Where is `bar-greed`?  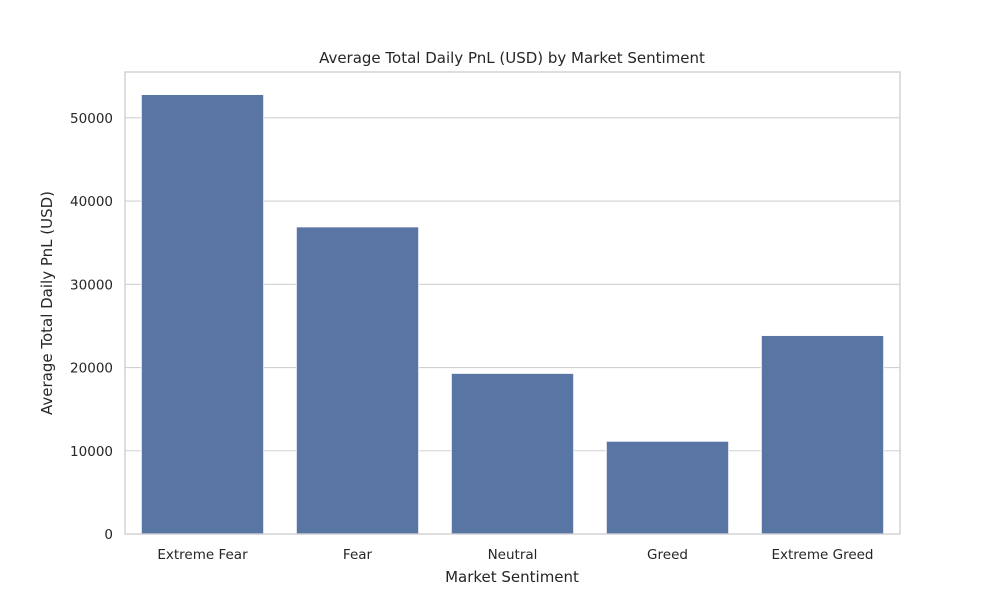 bar-greed is located at coordinates (667, 487).